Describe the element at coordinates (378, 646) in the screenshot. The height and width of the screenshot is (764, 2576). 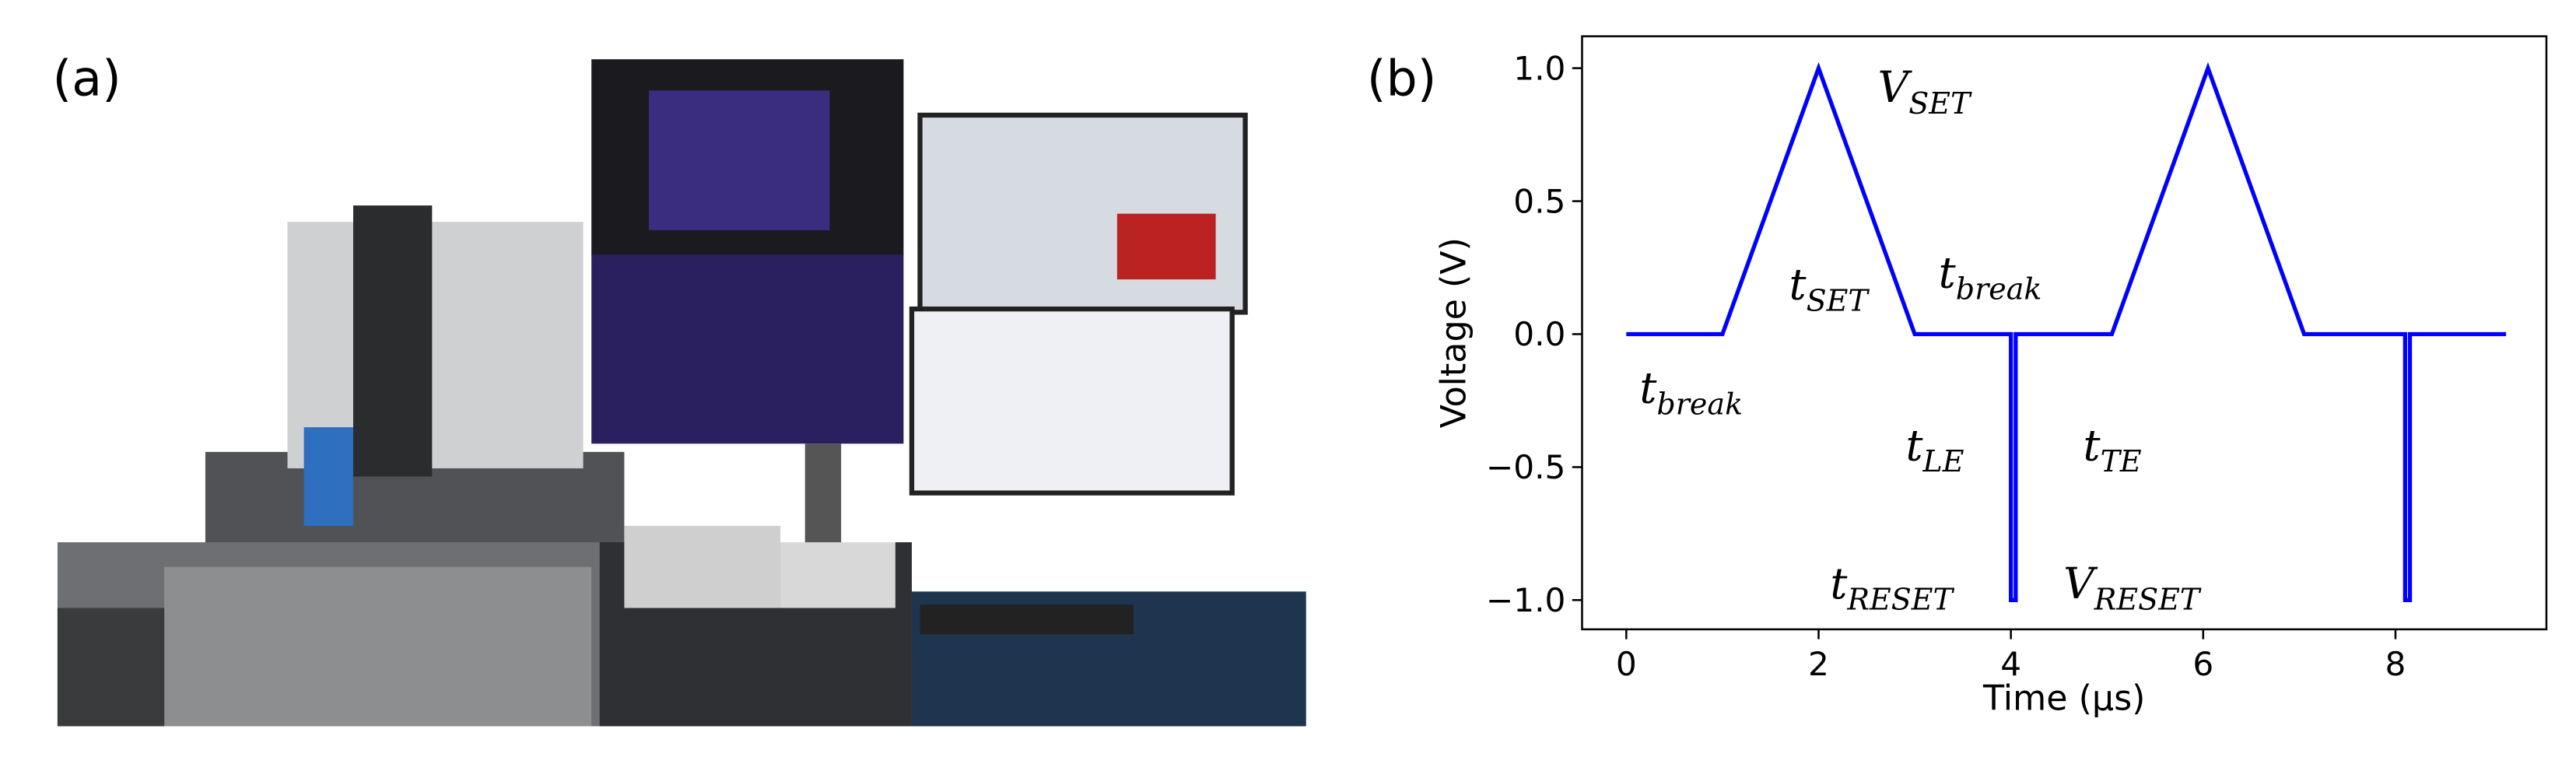
I see `station-front` at that location.